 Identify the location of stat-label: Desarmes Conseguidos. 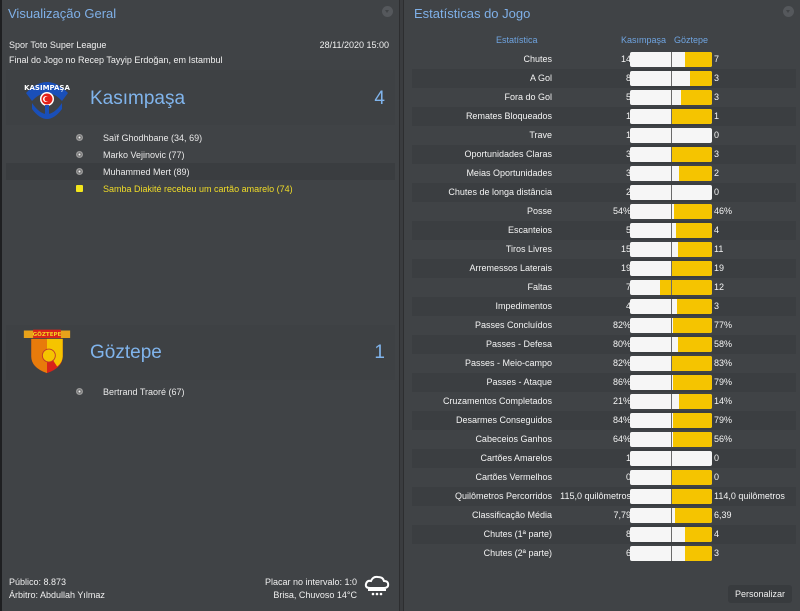
(503, 420).